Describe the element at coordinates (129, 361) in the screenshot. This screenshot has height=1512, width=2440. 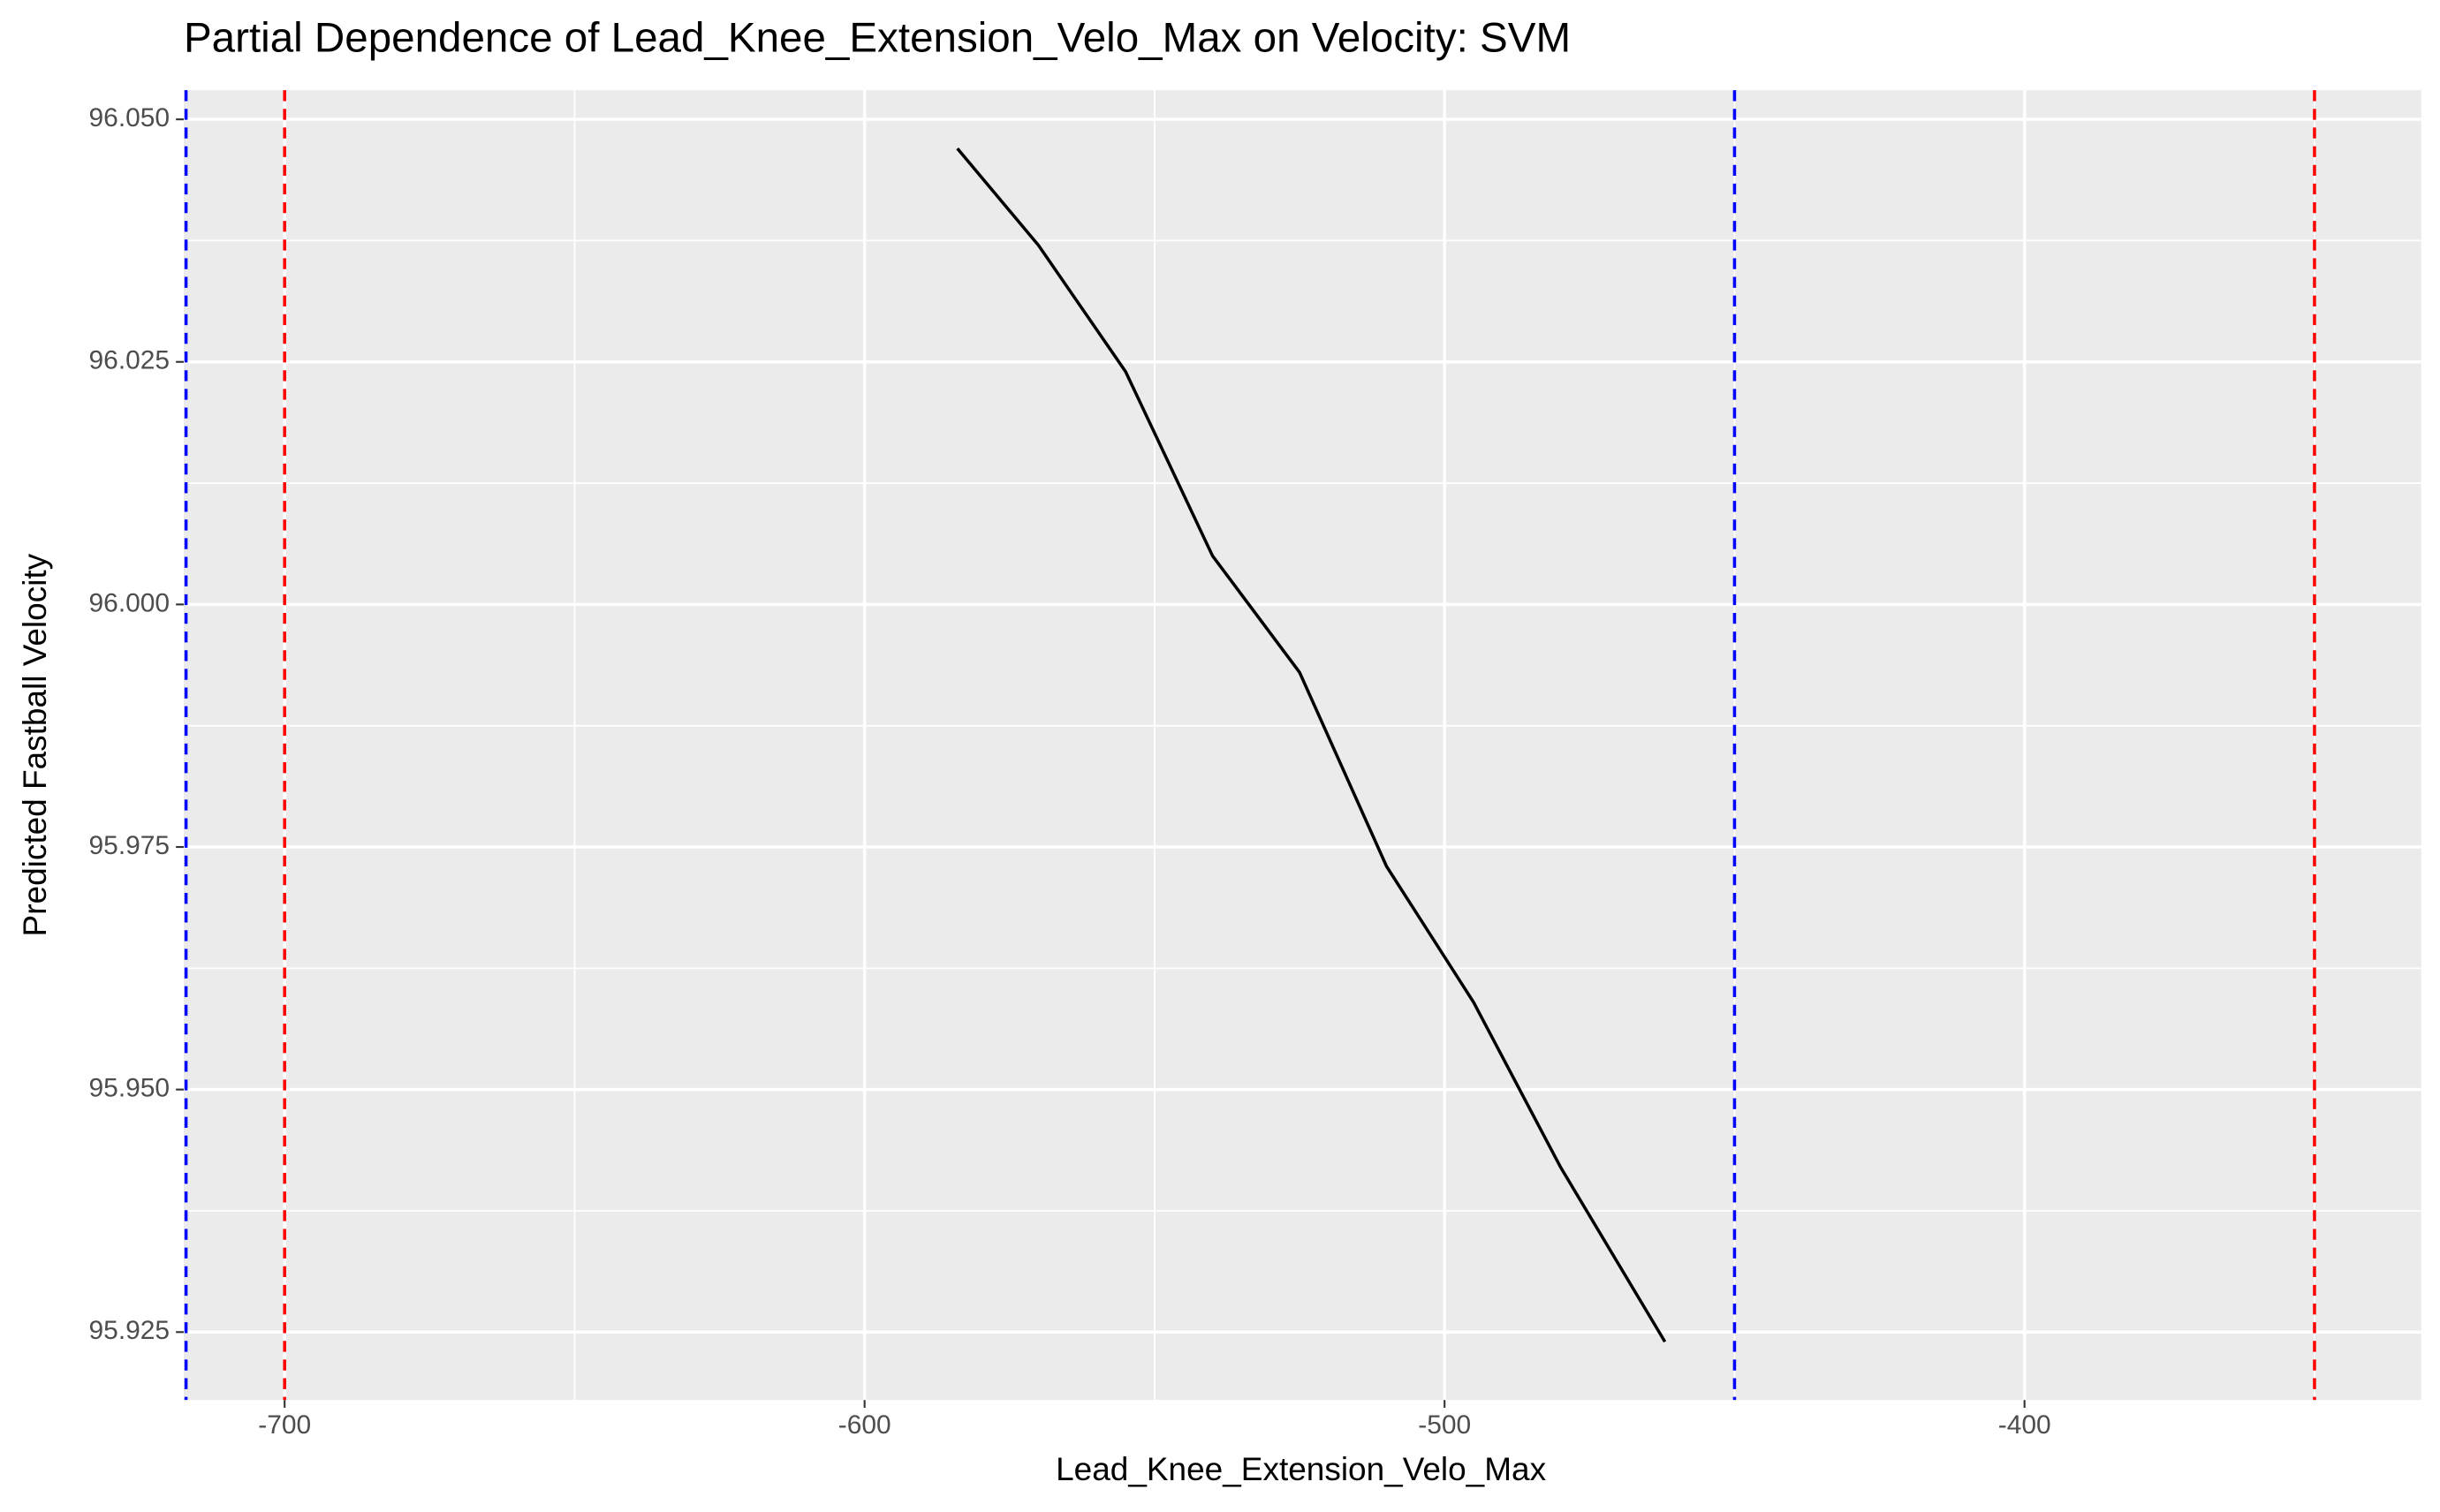
I see `y-tick-label: 96.025` at that location.